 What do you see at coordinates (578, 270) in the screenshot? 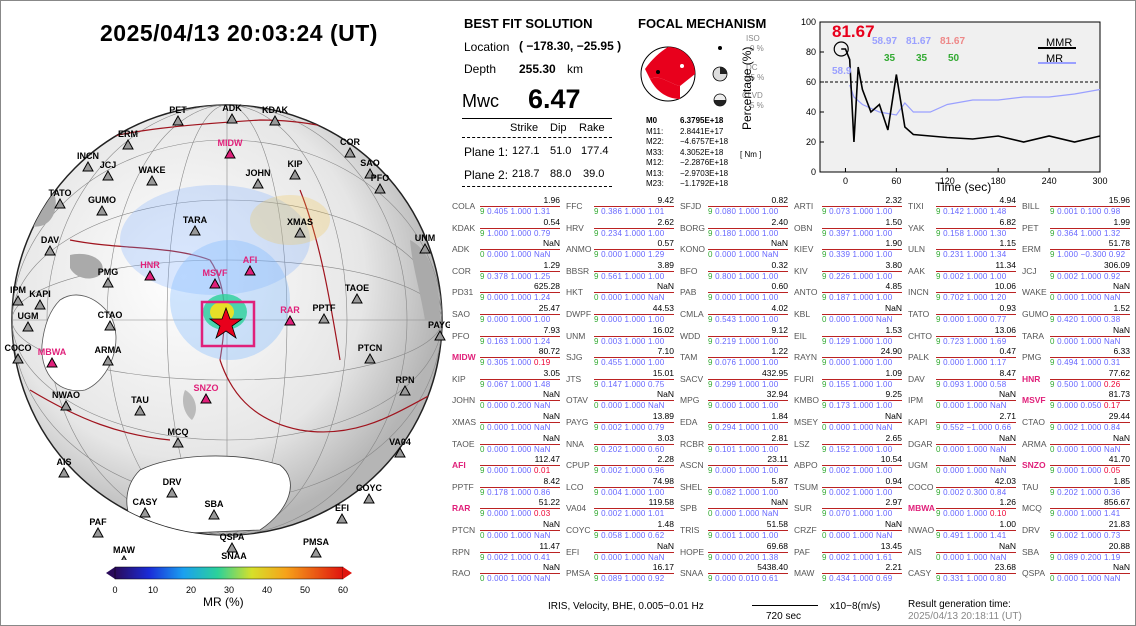
I see `station-name: BBSR` at bounding box center [578, 270].